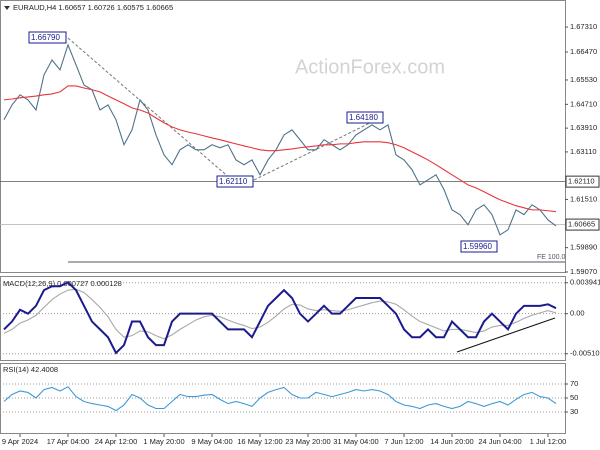 The height and width of the screenshot is (450, 600). Describe the element at coordinates (574, 383) in the screenshot. I see `y-tick-label: 70` at that location.